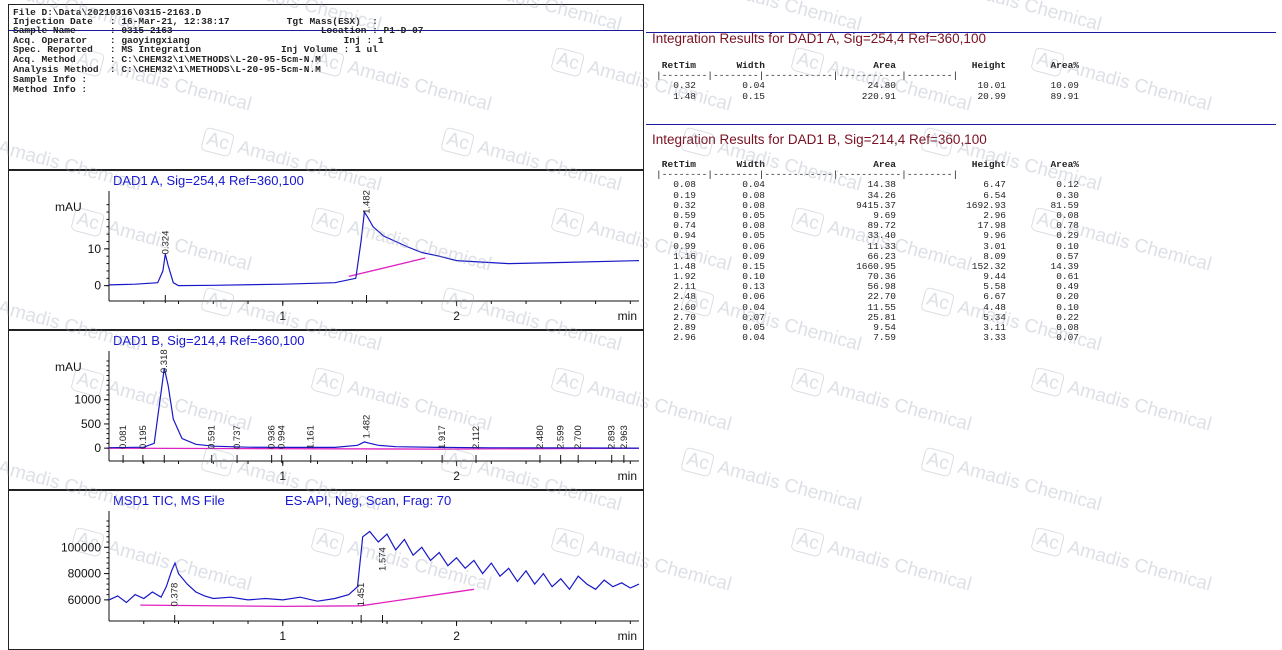 The image size is (1282, 650). I want to click on header-line: Method Info :, so click(50, 89).